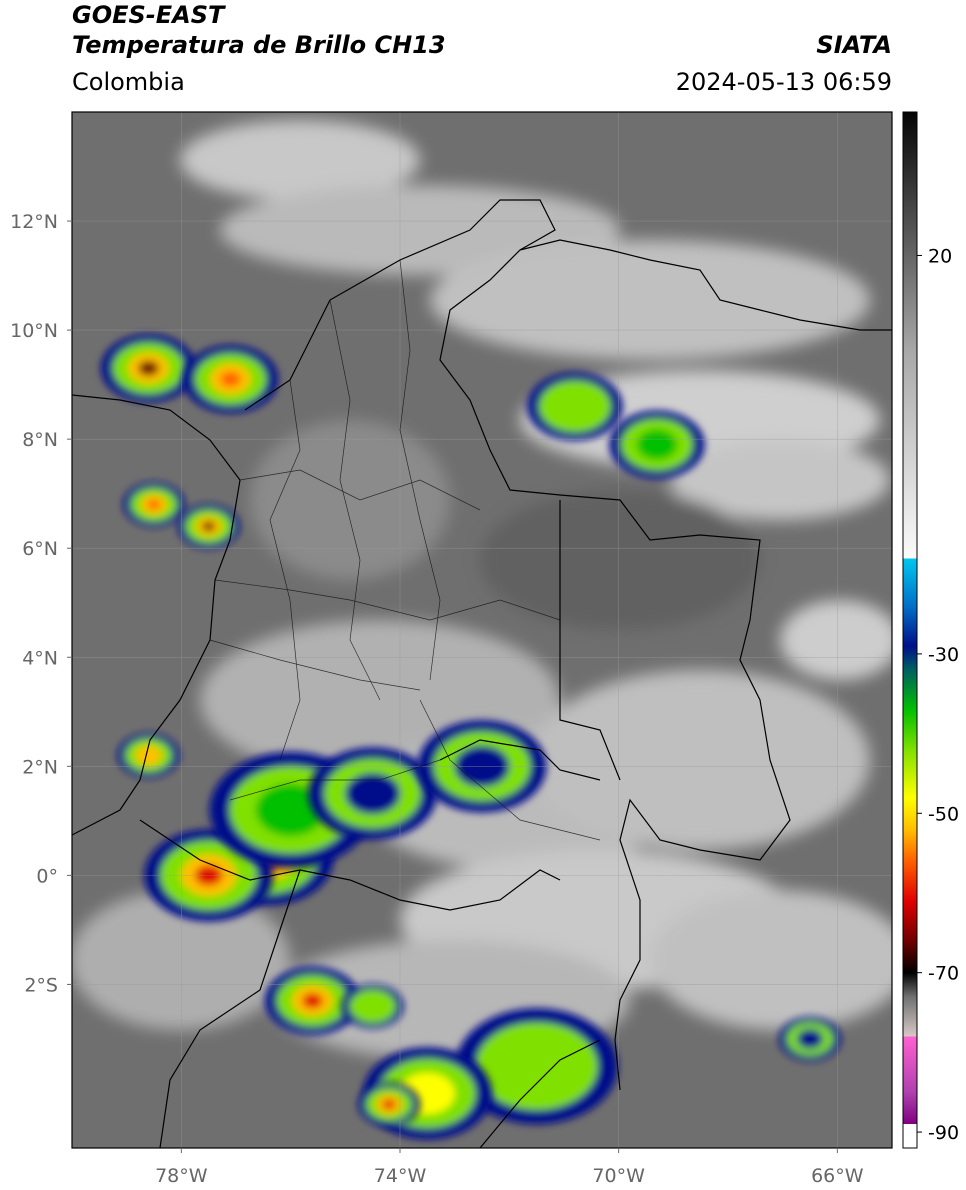  Describe the element at coordinates (400, 1176) in the screenshot. I see `lon-tick-label: 74°W` at that location.